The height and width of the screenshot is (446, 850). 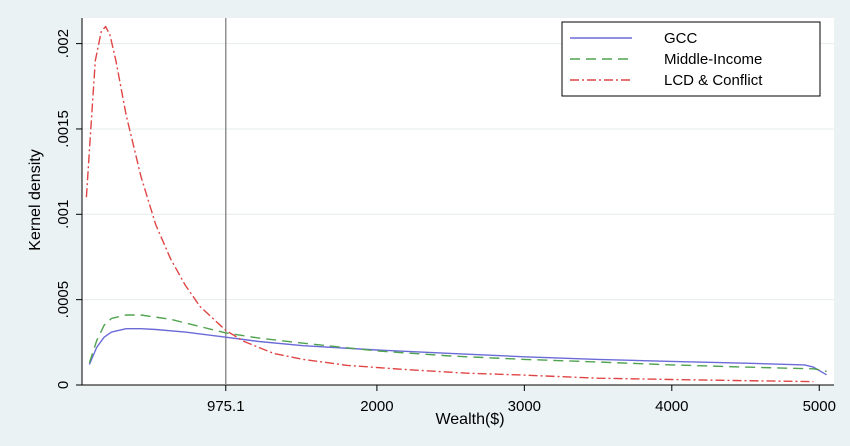 I want to click on y-tick-label-2: .001, so click(x=63, y=214).